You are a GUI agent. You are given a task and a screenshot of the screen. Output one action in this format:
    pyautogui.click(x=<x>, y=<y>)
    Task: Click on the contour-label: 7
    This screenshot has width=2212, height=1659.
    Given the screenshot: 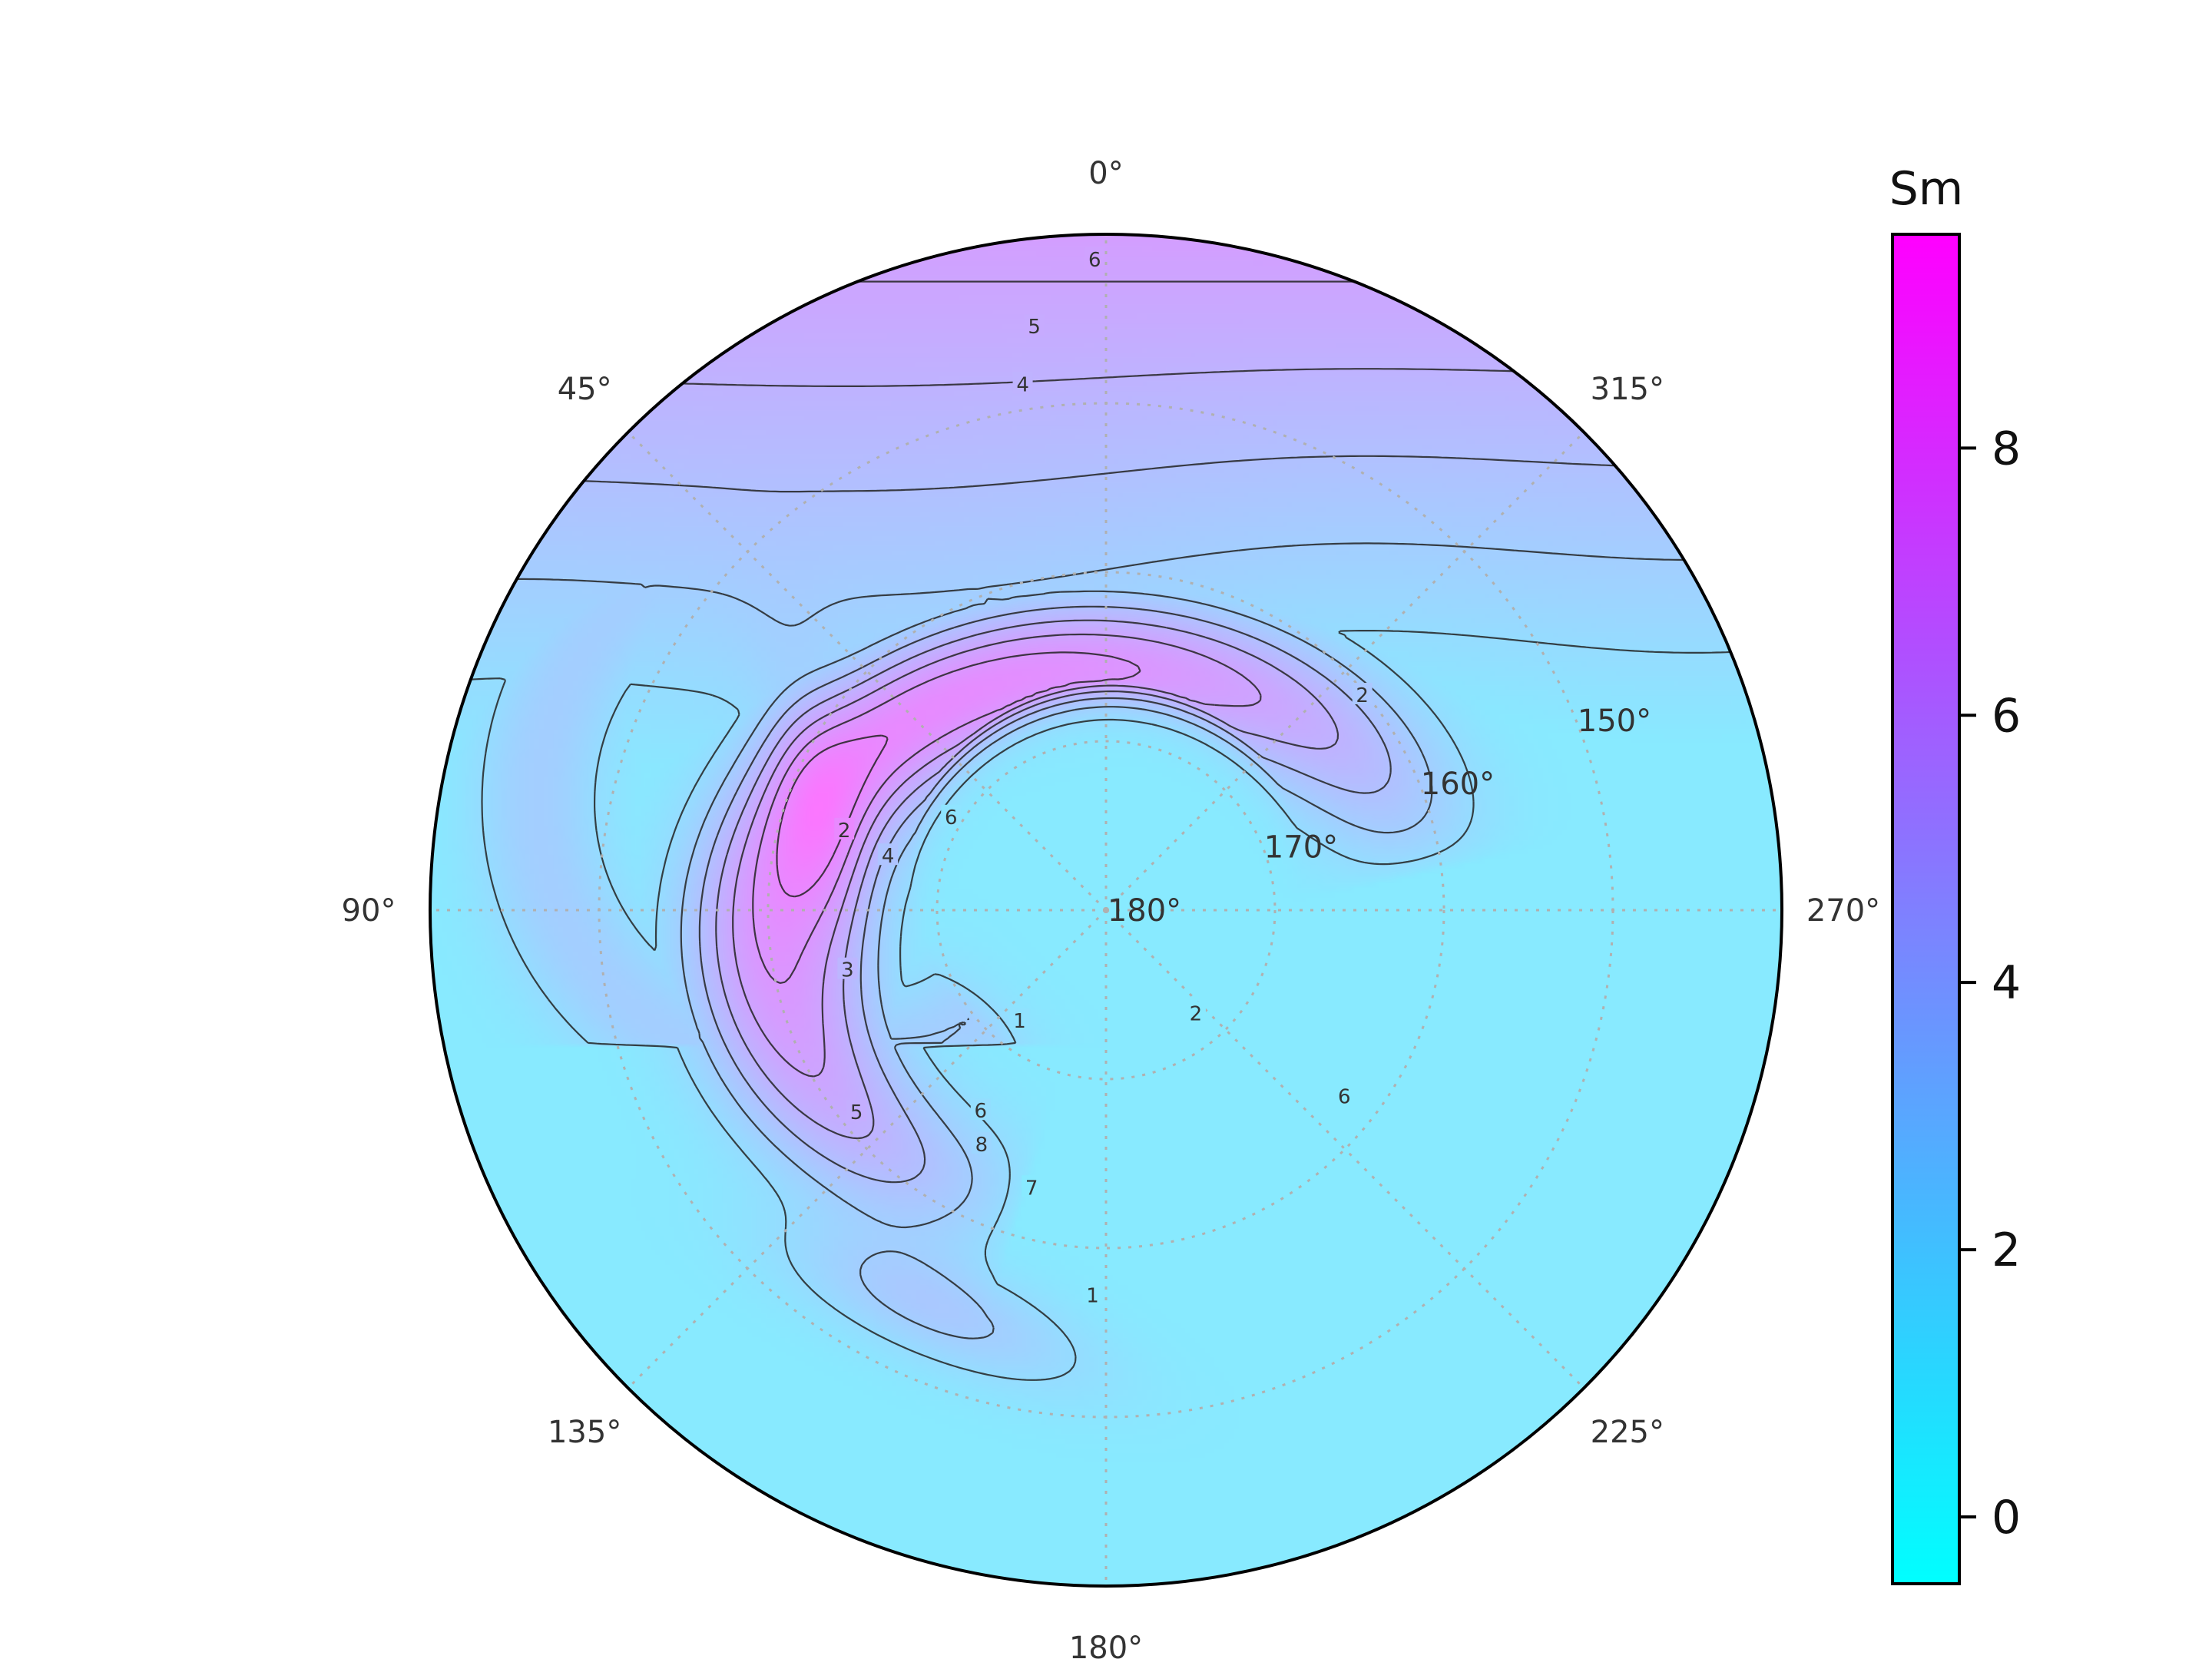 What is the action you would take?
    pyautogui.click(x=1032, y=1187)
    